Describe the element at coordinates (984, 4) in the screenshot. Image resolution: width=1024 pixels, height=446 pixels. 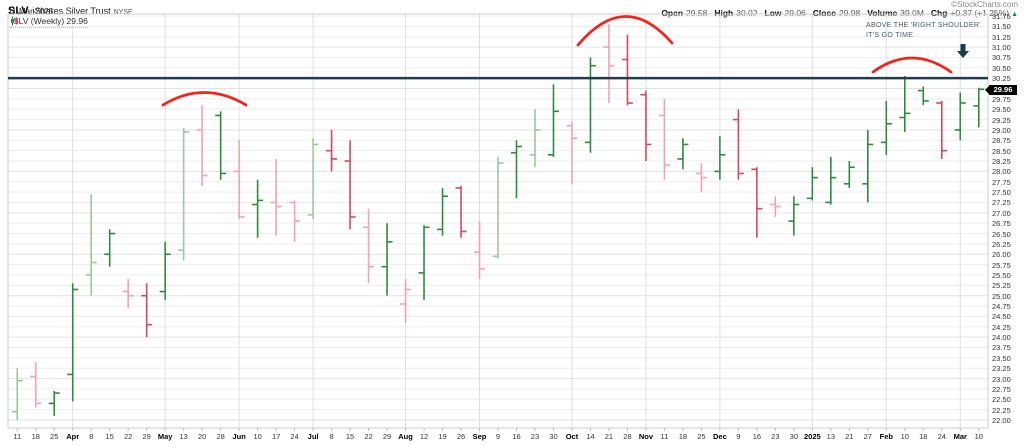
I see `copyright-text: ©StockCharts.com` at that location.